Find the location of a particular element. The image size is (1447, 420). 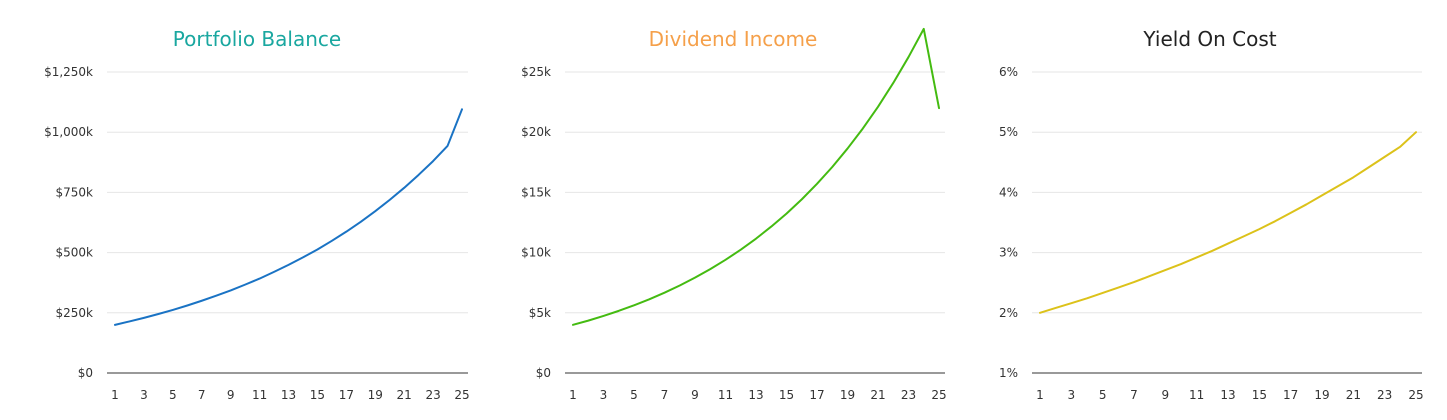

y-tick-label: 3% is located at coordinates (1008, 253).